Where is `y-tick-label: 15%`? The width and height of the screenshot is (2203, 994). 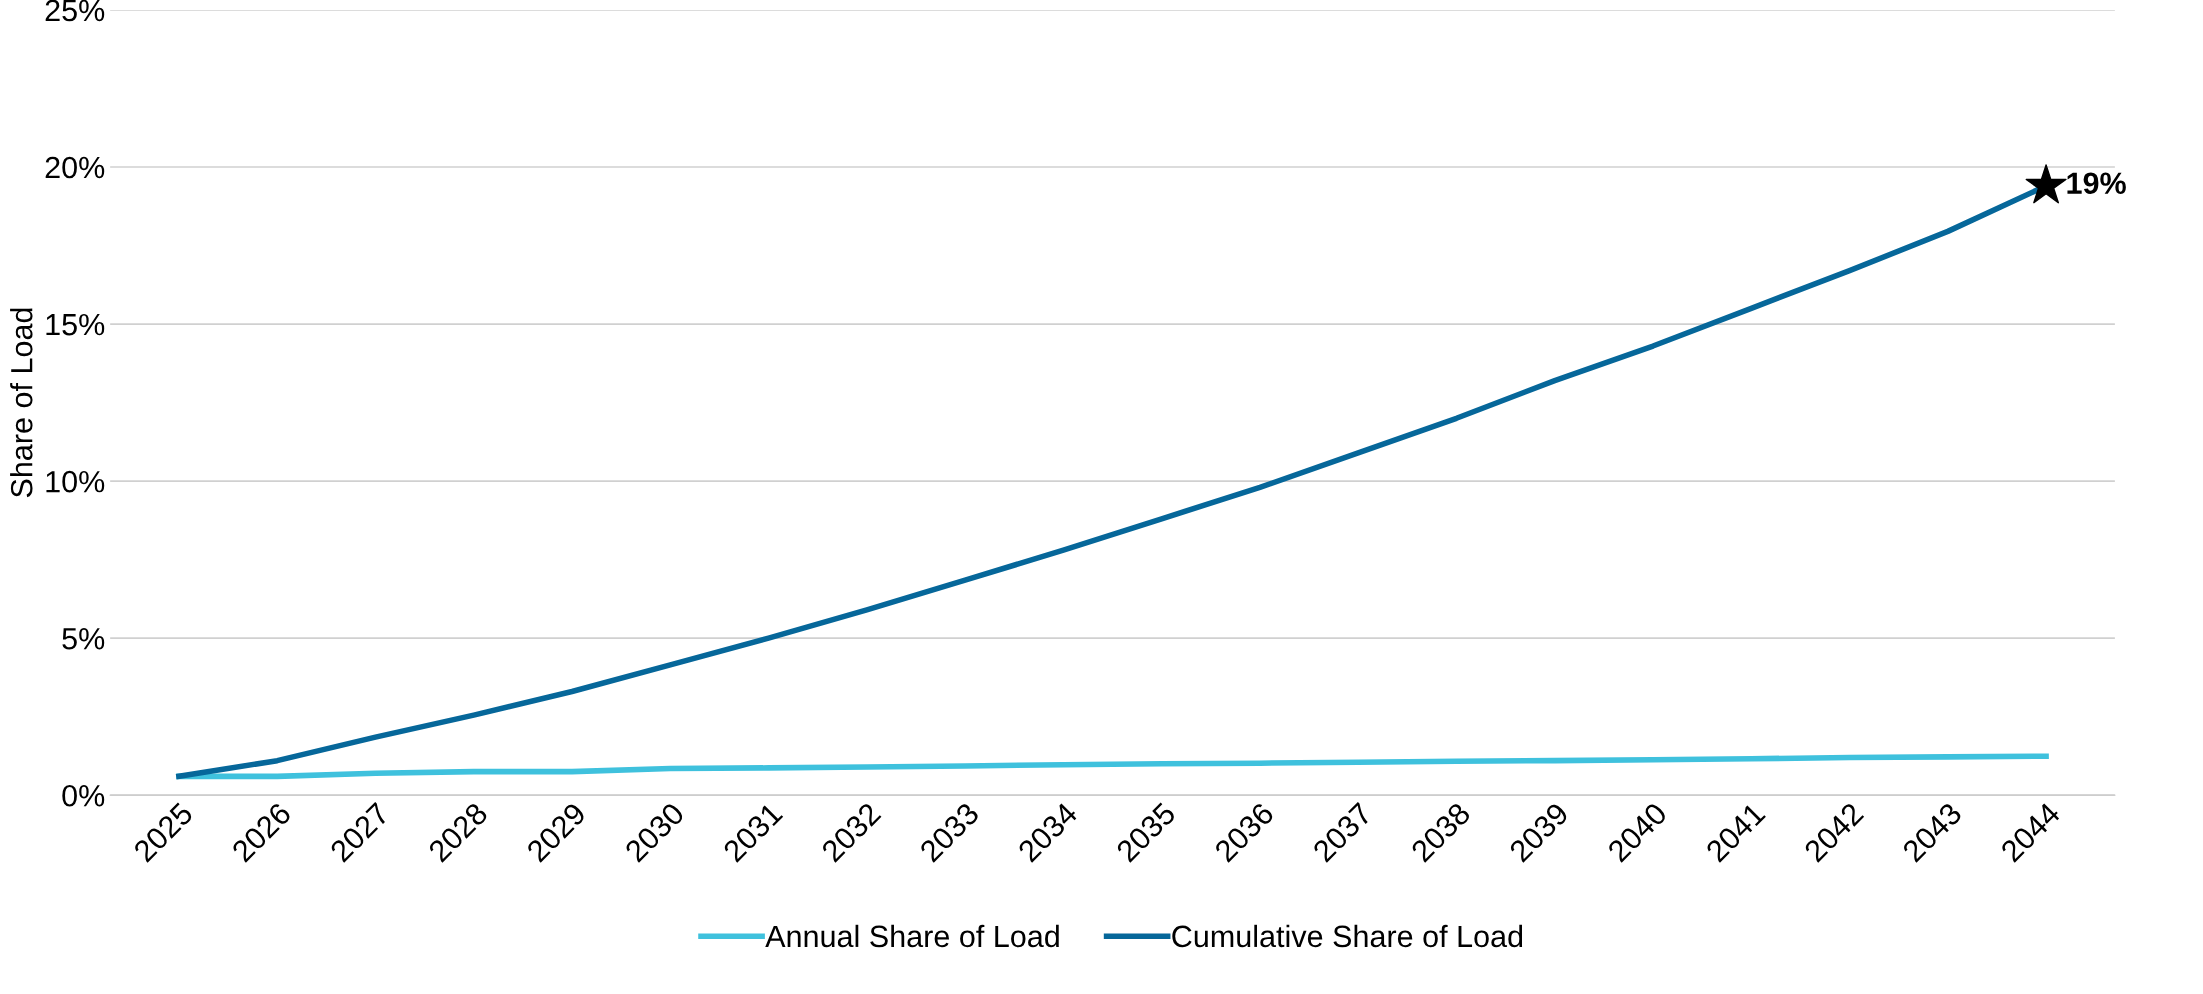
y-tick-label: 15% is located at coordinates (75, 324).